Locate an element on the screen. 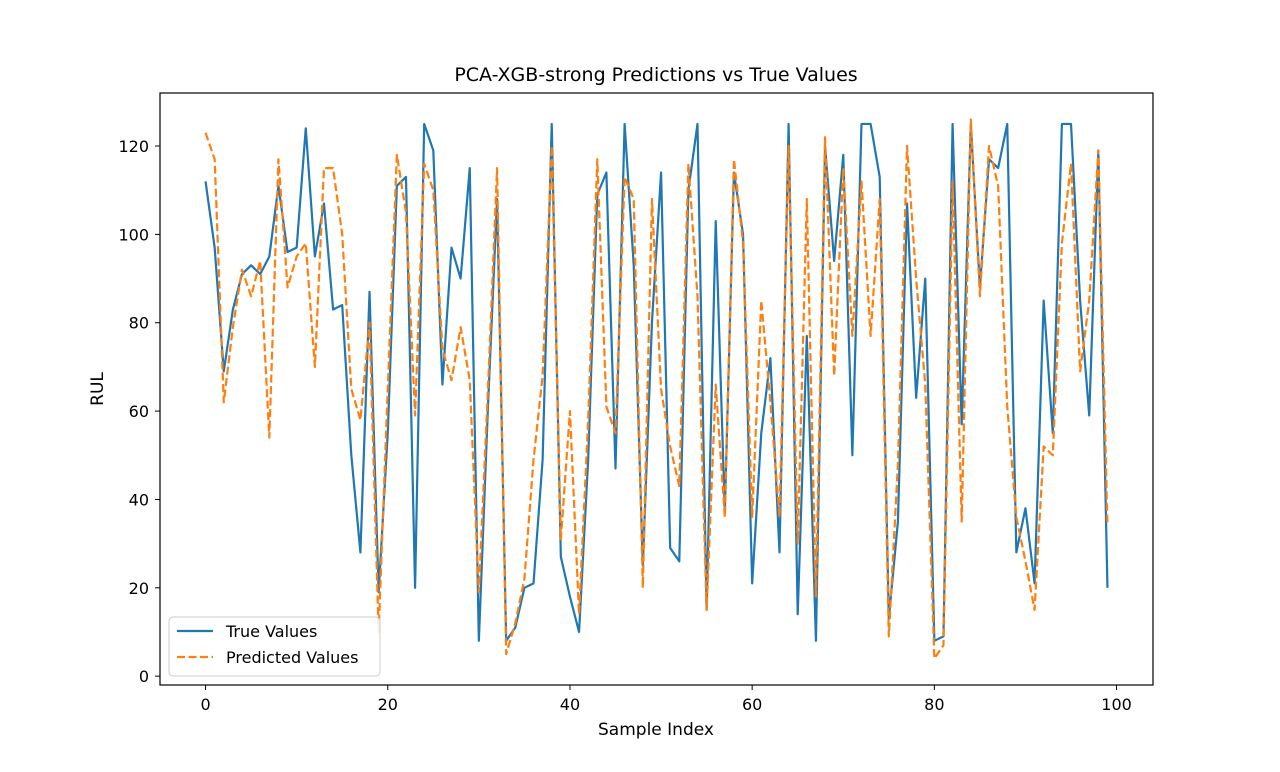 The width and height of the screenshot is (1280, 772). legend: True Values Predicted Values is located at coordinates (274, 646).